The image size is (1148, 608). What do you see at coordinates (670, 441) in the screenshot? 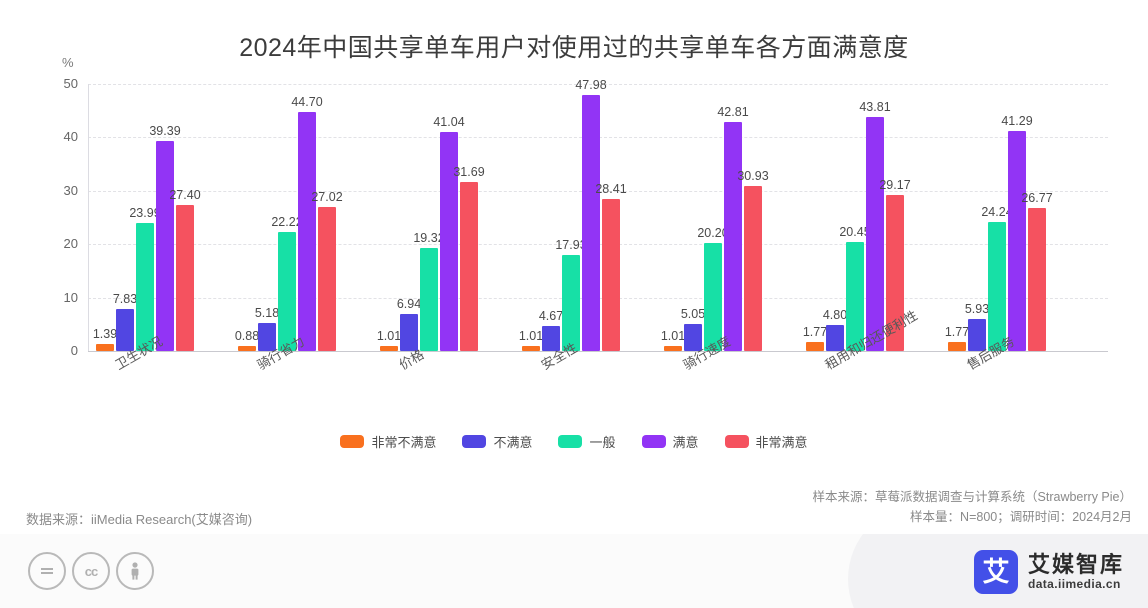
I see `legend-item: 满意` at bounding box center [670, 441].